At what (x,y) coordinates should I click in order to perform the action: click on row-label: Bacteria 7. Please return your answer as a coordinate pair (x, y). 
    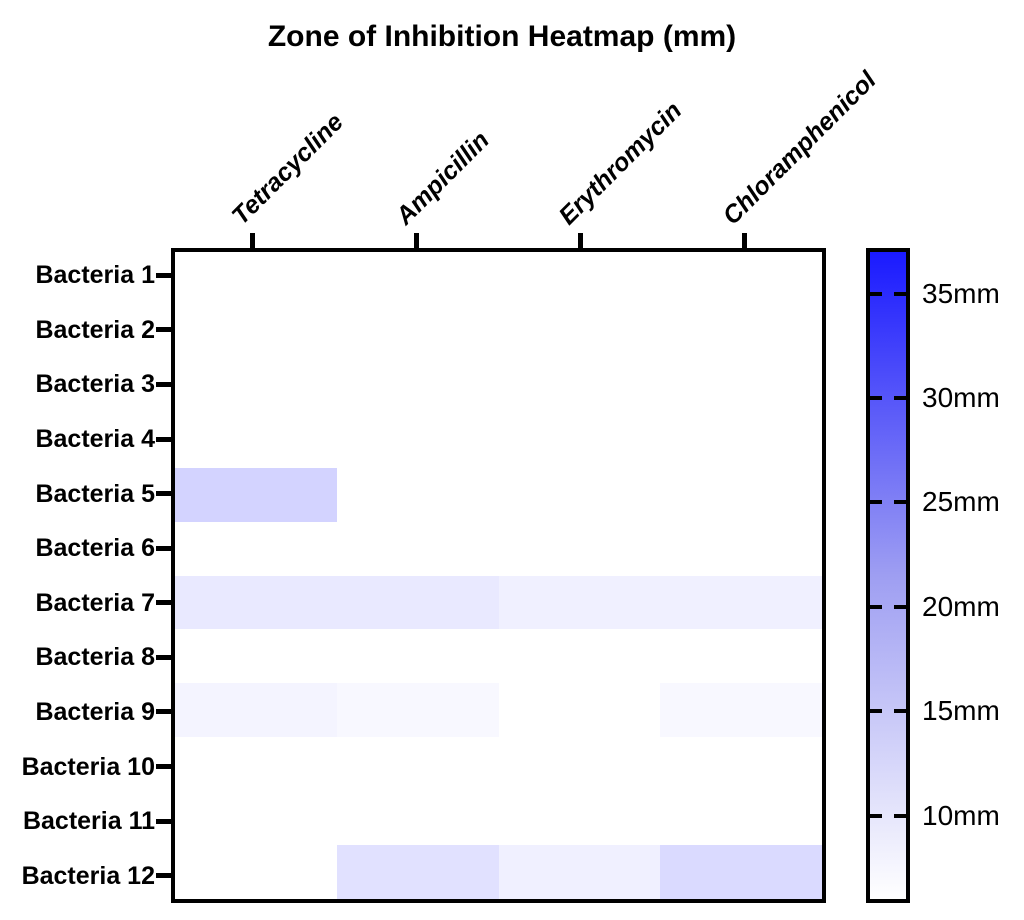
    Looking at the image, I should click on (95, 602).